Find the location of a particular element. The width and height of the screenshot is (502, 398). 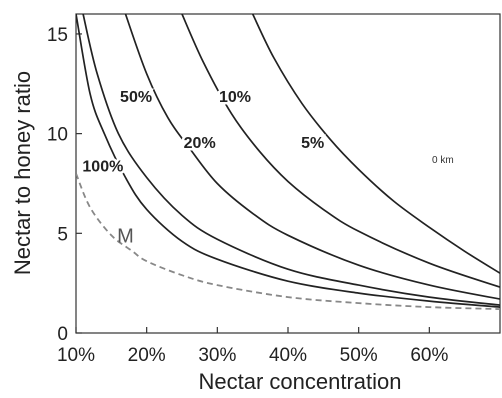

curve-label-20pct: 20% is located at coordinates (200, 143).